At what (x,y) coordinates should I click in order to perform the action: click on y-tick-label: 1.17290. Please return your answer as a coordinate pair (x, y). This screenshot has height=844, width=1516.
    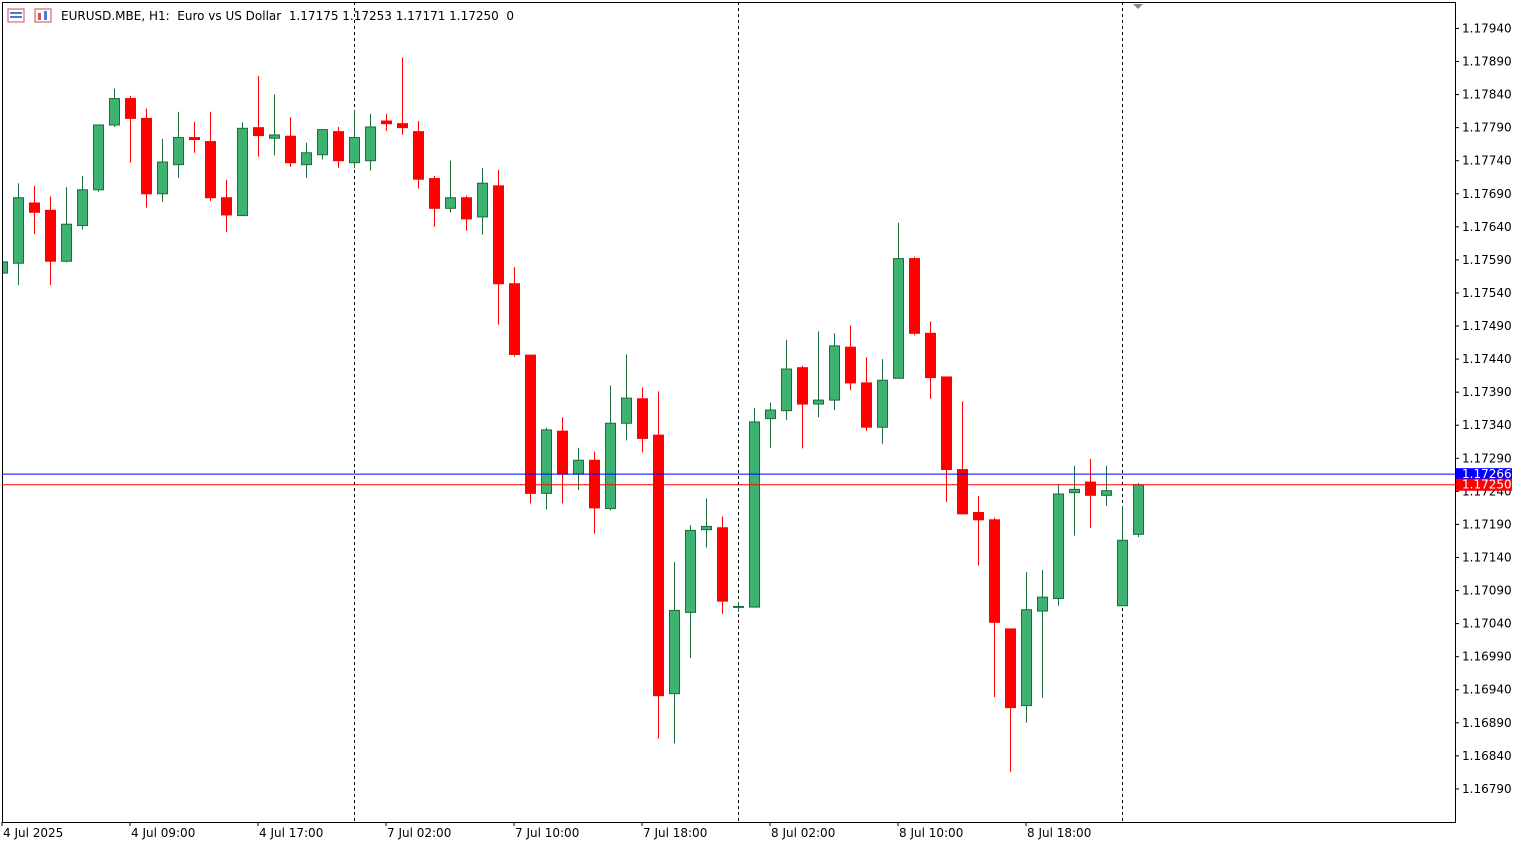
    Looking at the image, I should click on (1487, 458).